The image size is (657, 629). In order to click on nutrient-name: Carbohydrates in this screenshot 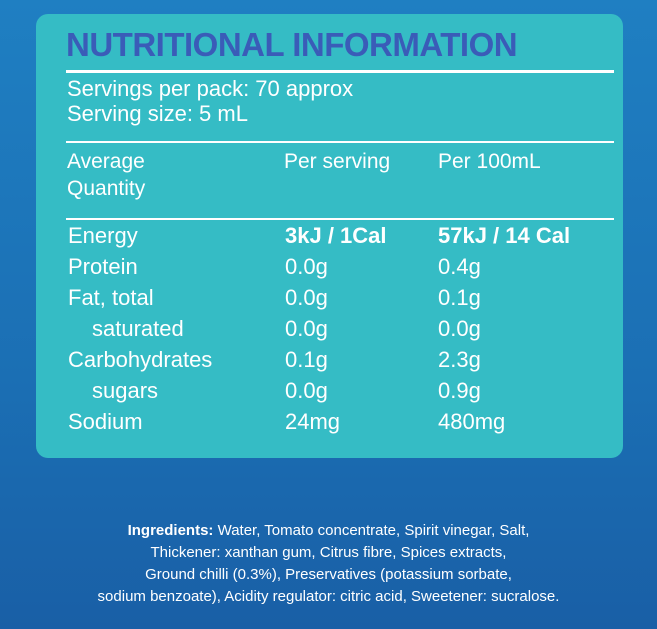, I will do `click(140, 359)`.